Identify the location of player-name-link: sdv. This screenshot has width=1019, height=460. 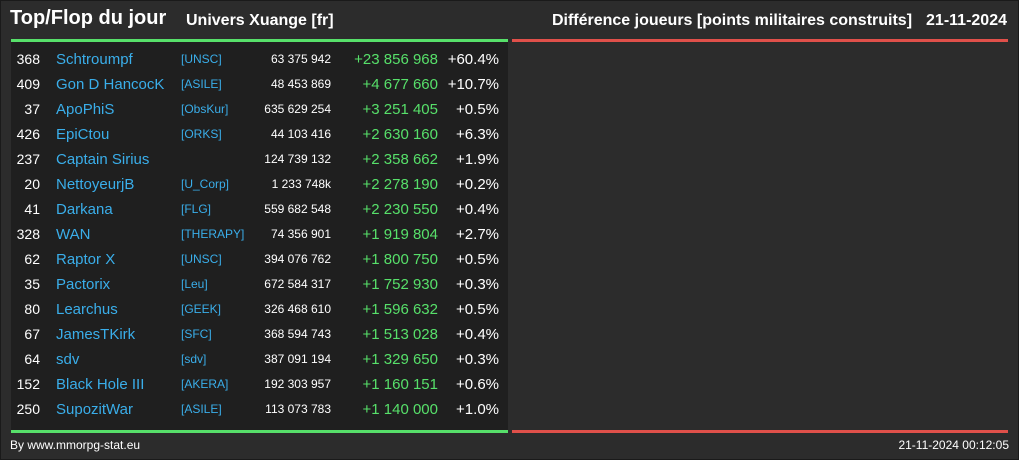
(68, 359).